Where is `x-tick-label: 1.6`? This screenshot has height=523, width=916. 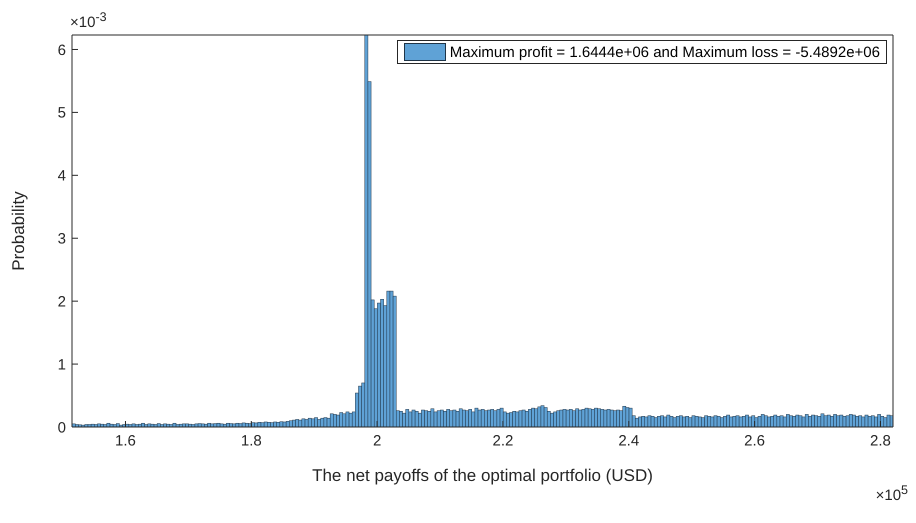 x-tick-label: 1.6 is located at coordinates (125, 441).